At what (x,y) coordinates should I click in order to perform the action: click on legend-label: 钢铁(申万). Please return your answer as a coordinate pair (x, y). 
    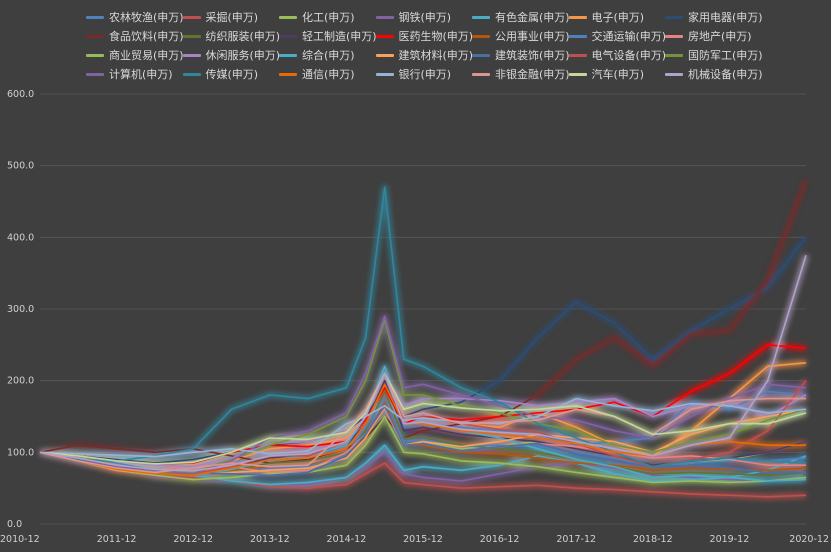
    Looking at the image, I should click on (425, 17).